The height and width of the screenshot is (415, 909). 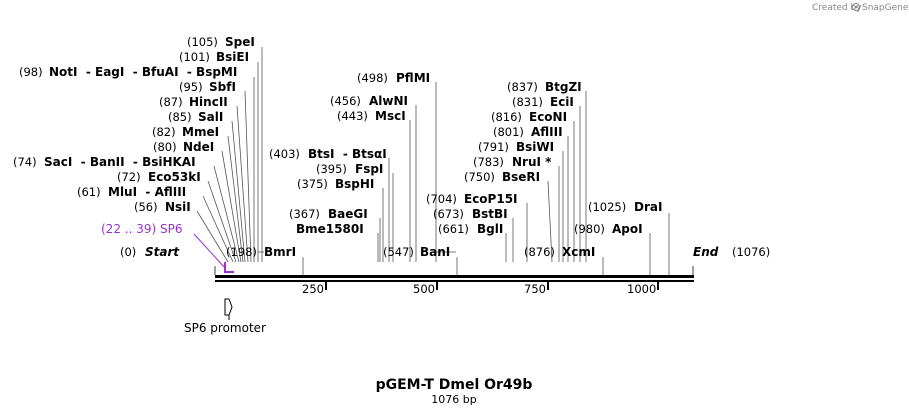 What do you see at coordinates (470, 214) in the screenshot?
I see `enzyme-label: (673) BstBI` at bounding box center [470, 214].